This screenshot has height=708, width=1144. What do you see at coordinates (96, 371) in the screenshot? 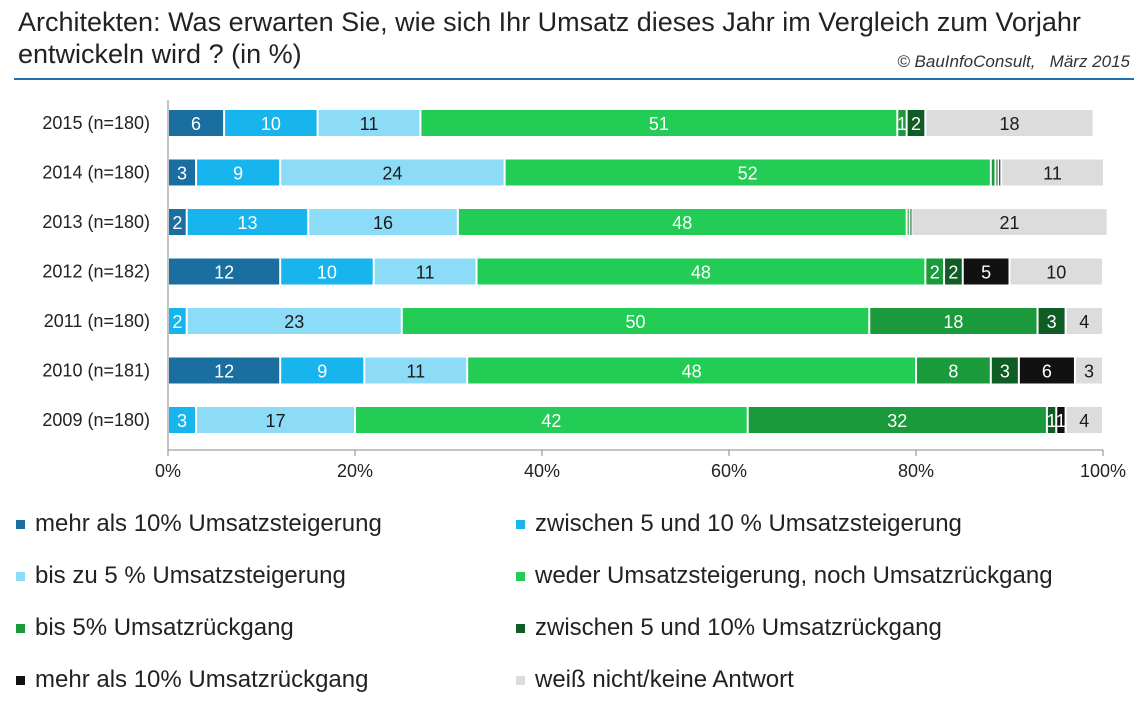
I see `category-label: 2010 (n=181)` at bounding box center [96, 371].